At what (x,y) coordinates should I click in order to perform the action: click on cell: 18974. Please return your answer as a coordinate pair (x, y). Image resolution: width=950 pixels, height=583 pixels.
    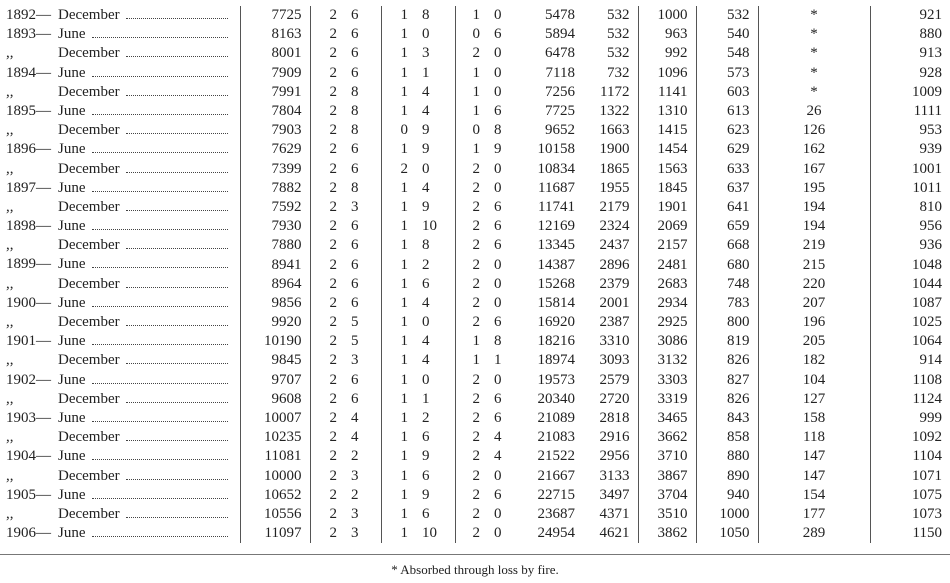
    Looking at the image, I should click on (556, 360).